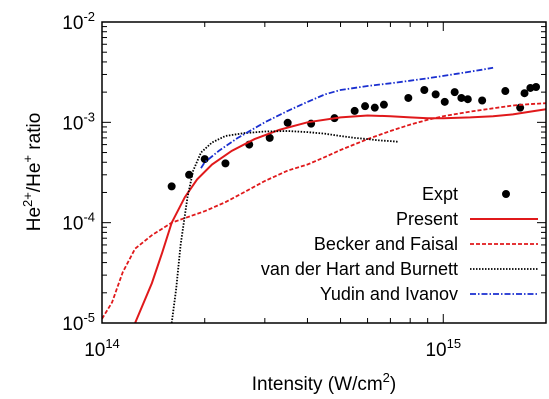  Describe the element at coordinates (32, 172) in the screenshot. I see `y-axis-label: He2+/He+ ratio` at that location.